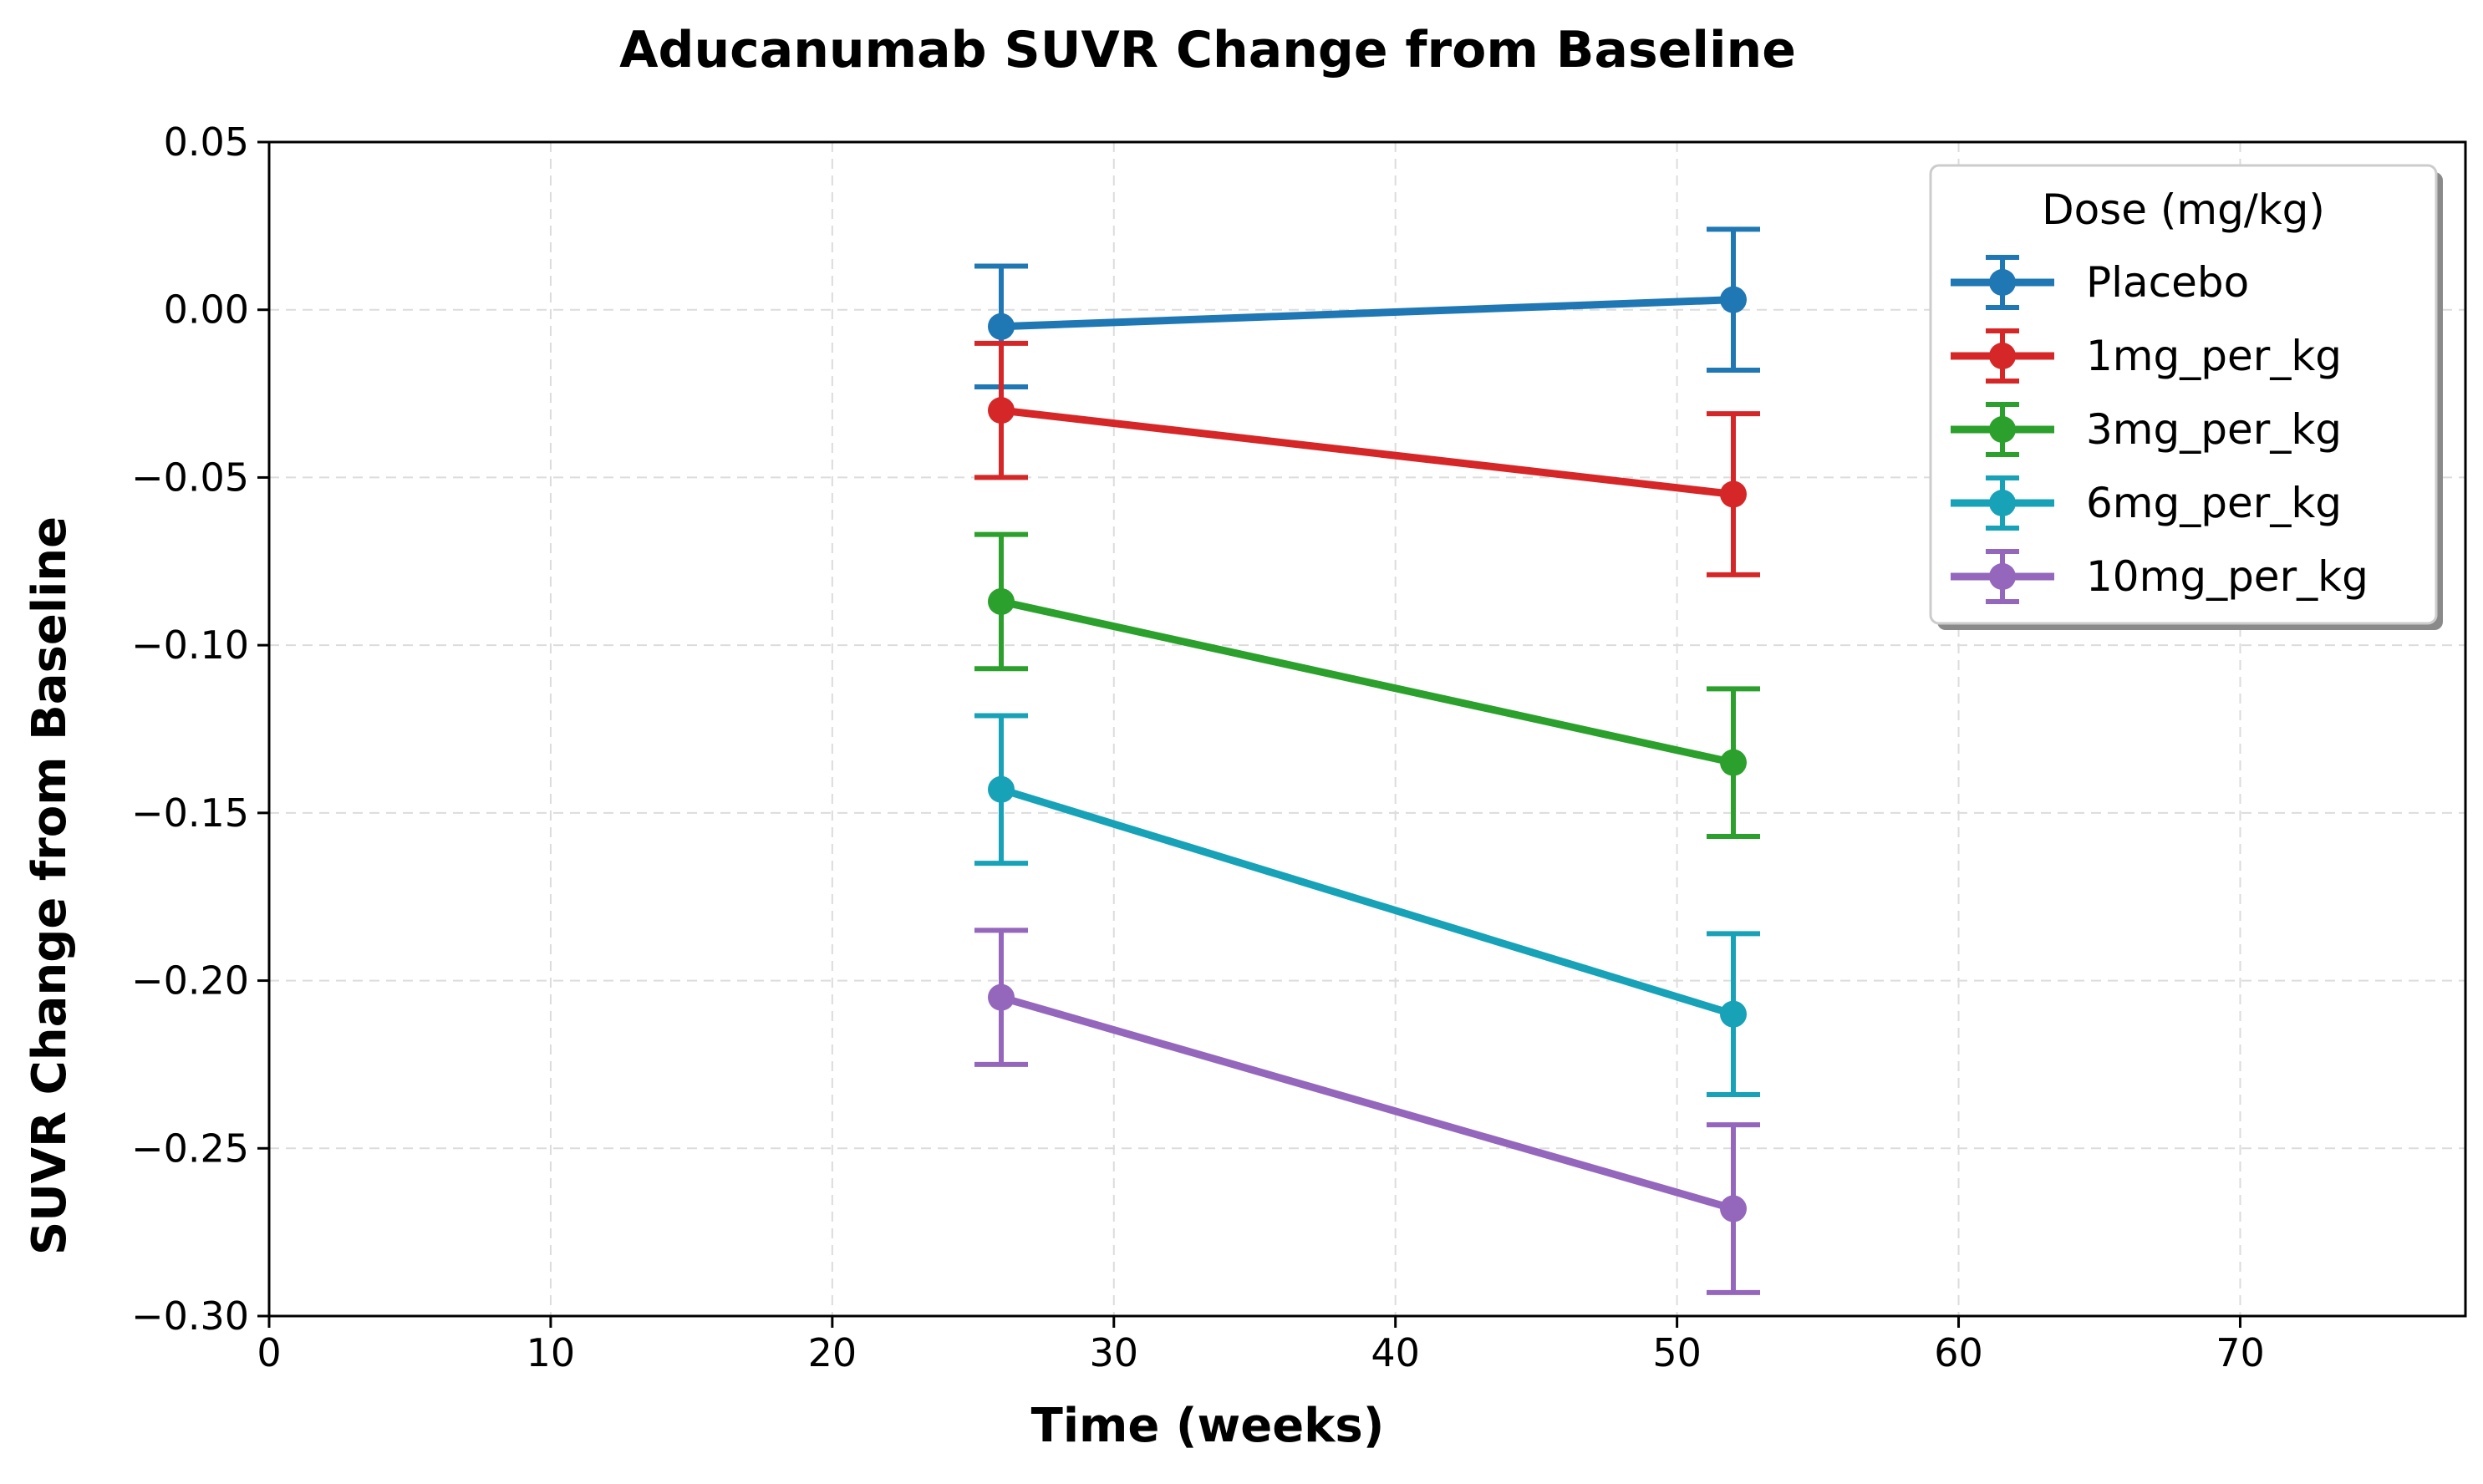  What do you see at coordinates (2214, 430) in the screenshot?
I see `legend-label: 3mg_per_kg` at bounding box center [2214, 430].